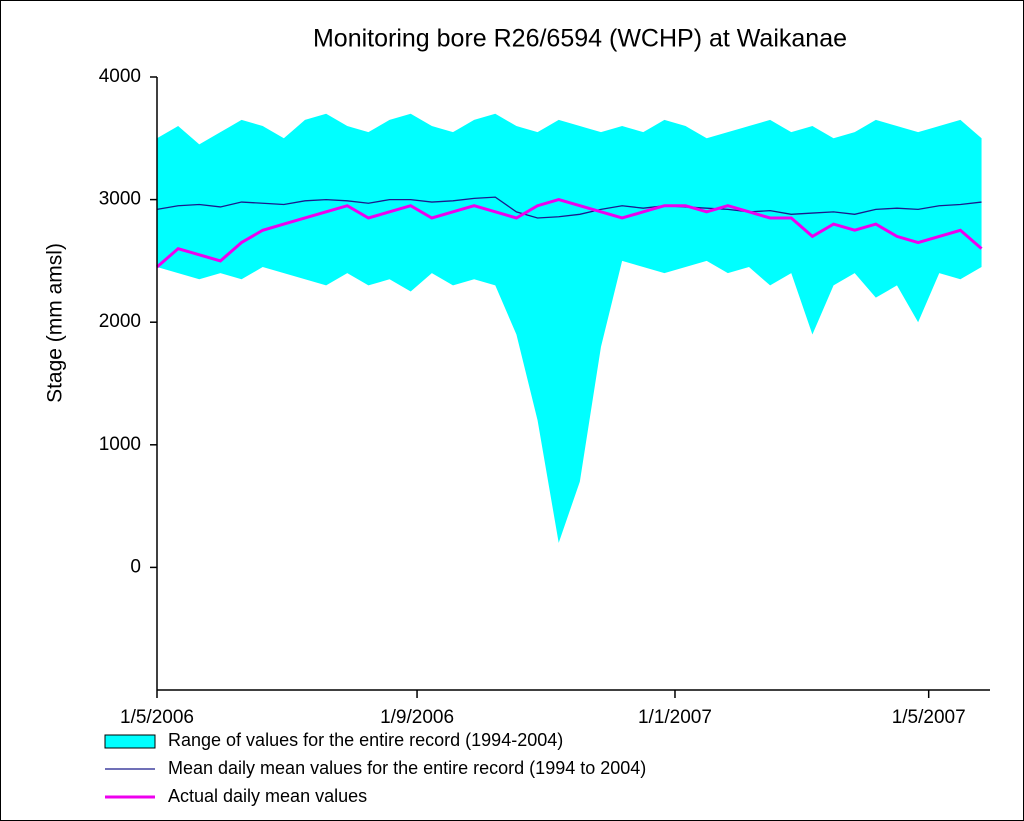  Describe the element at coordinates (675, 717) in the screenshot. I see `x-tick-label: 1/1/2007` at that location.